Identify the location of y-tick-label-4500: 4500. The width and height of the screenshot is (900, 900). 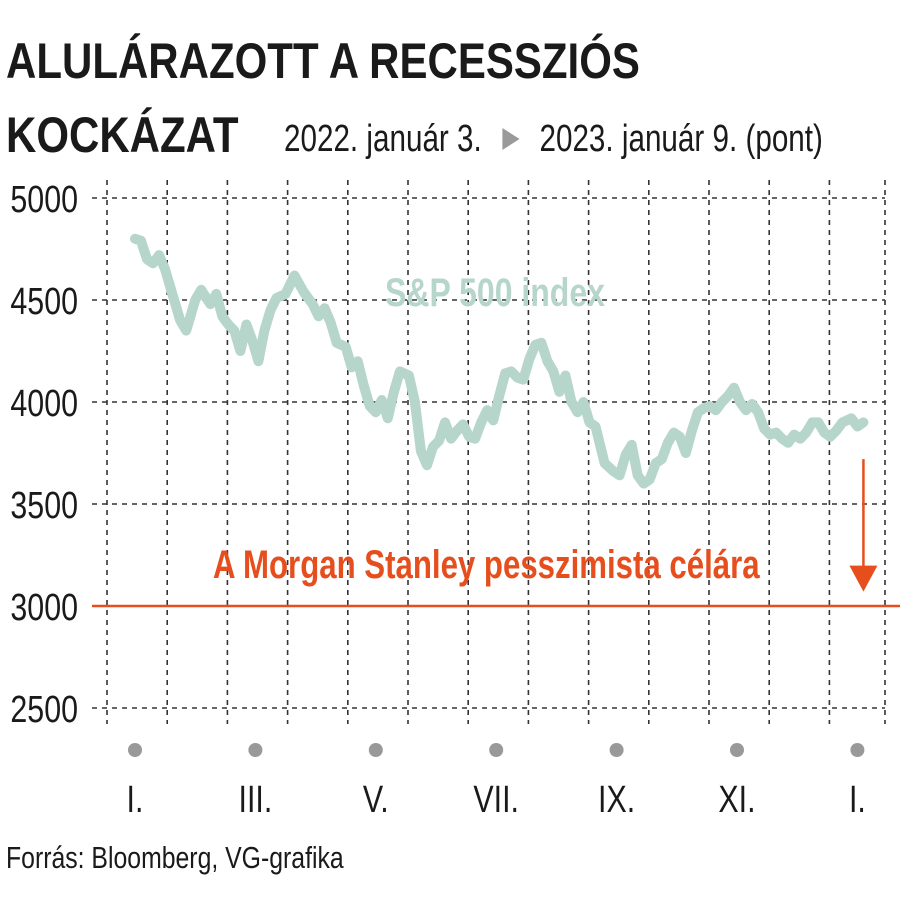
(44, 302).